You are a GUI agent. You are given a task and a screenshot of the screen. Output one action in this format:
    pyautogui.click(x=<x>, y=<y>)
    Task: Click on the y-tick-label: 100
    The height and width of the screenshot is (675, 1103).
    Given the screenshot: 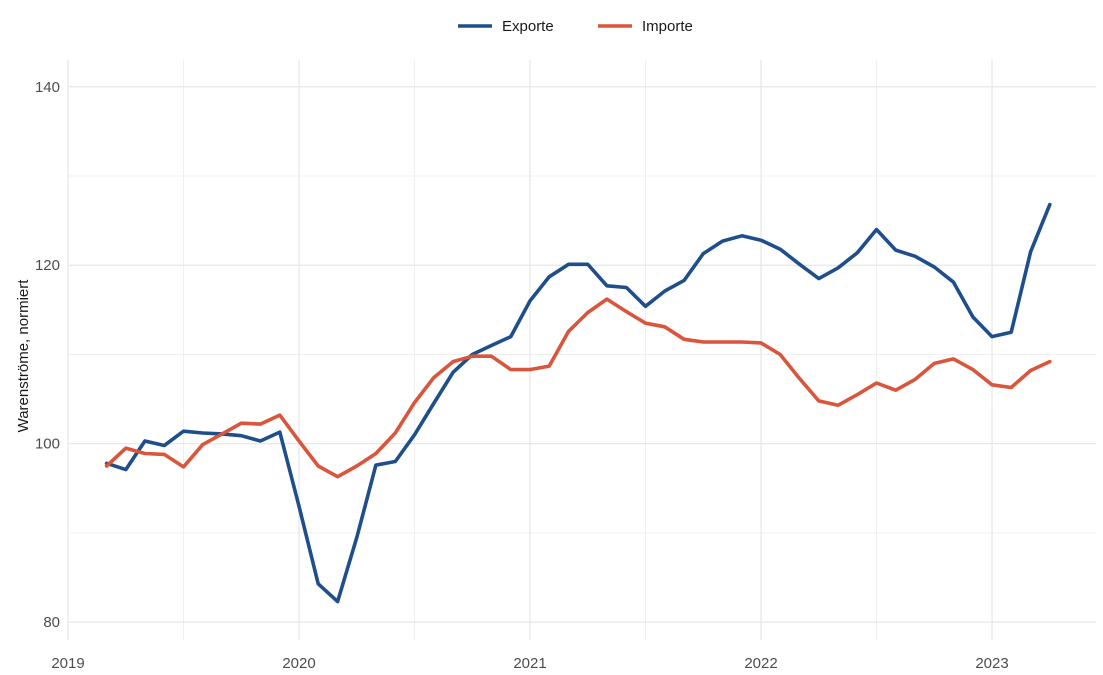 What is the action you would take?
    pyautogui.click(x=47, y=444)
    